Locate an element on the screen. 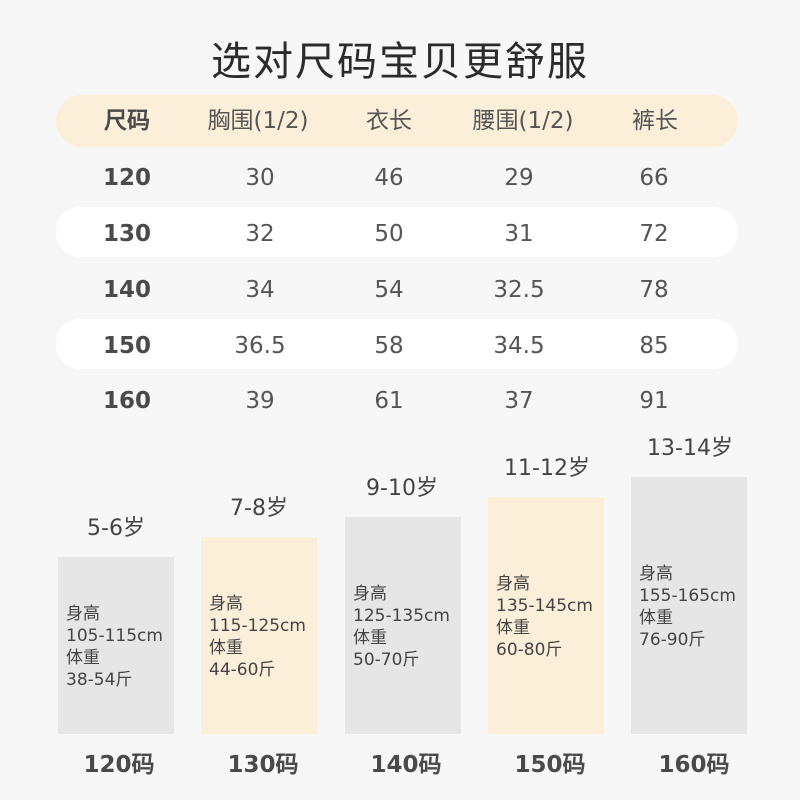 The height and width of the screenshot is (800, 800). height-value: 115-125cm is located at coordinates (257, 626).